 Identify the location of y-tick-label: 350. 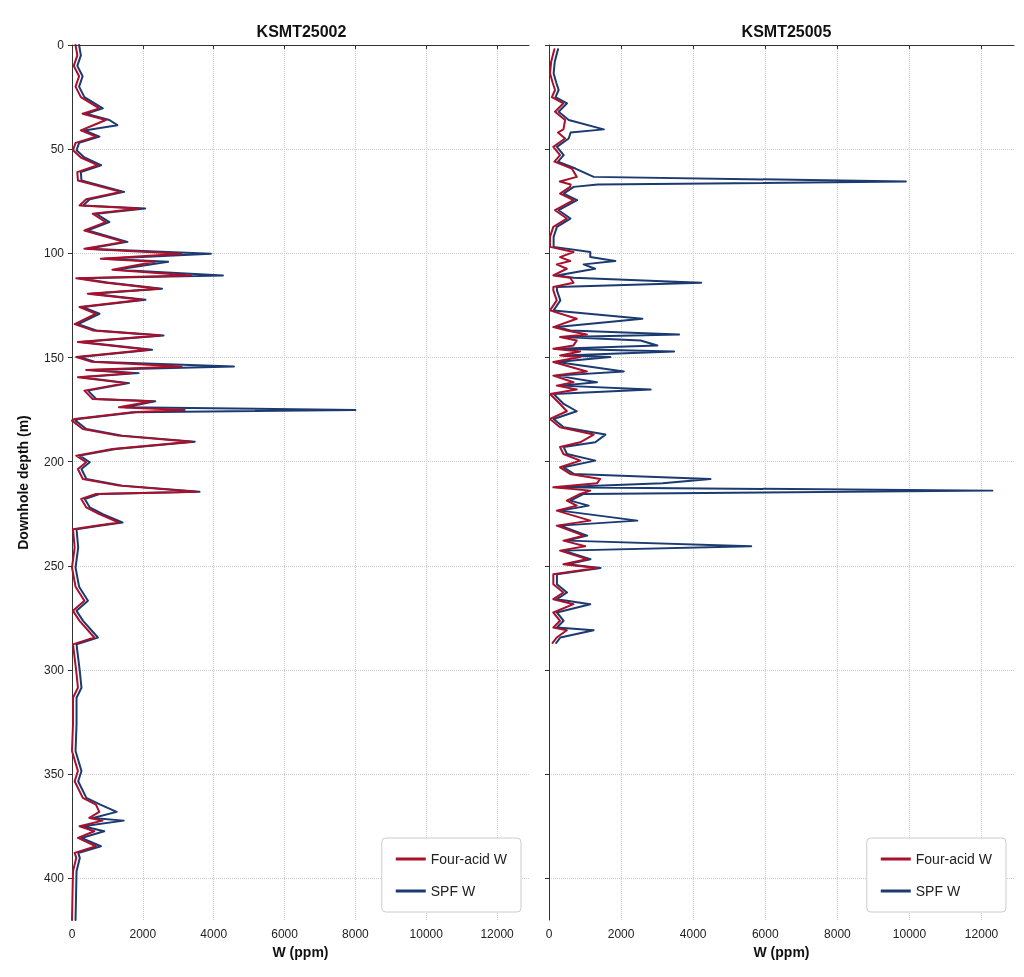
(54, 774).